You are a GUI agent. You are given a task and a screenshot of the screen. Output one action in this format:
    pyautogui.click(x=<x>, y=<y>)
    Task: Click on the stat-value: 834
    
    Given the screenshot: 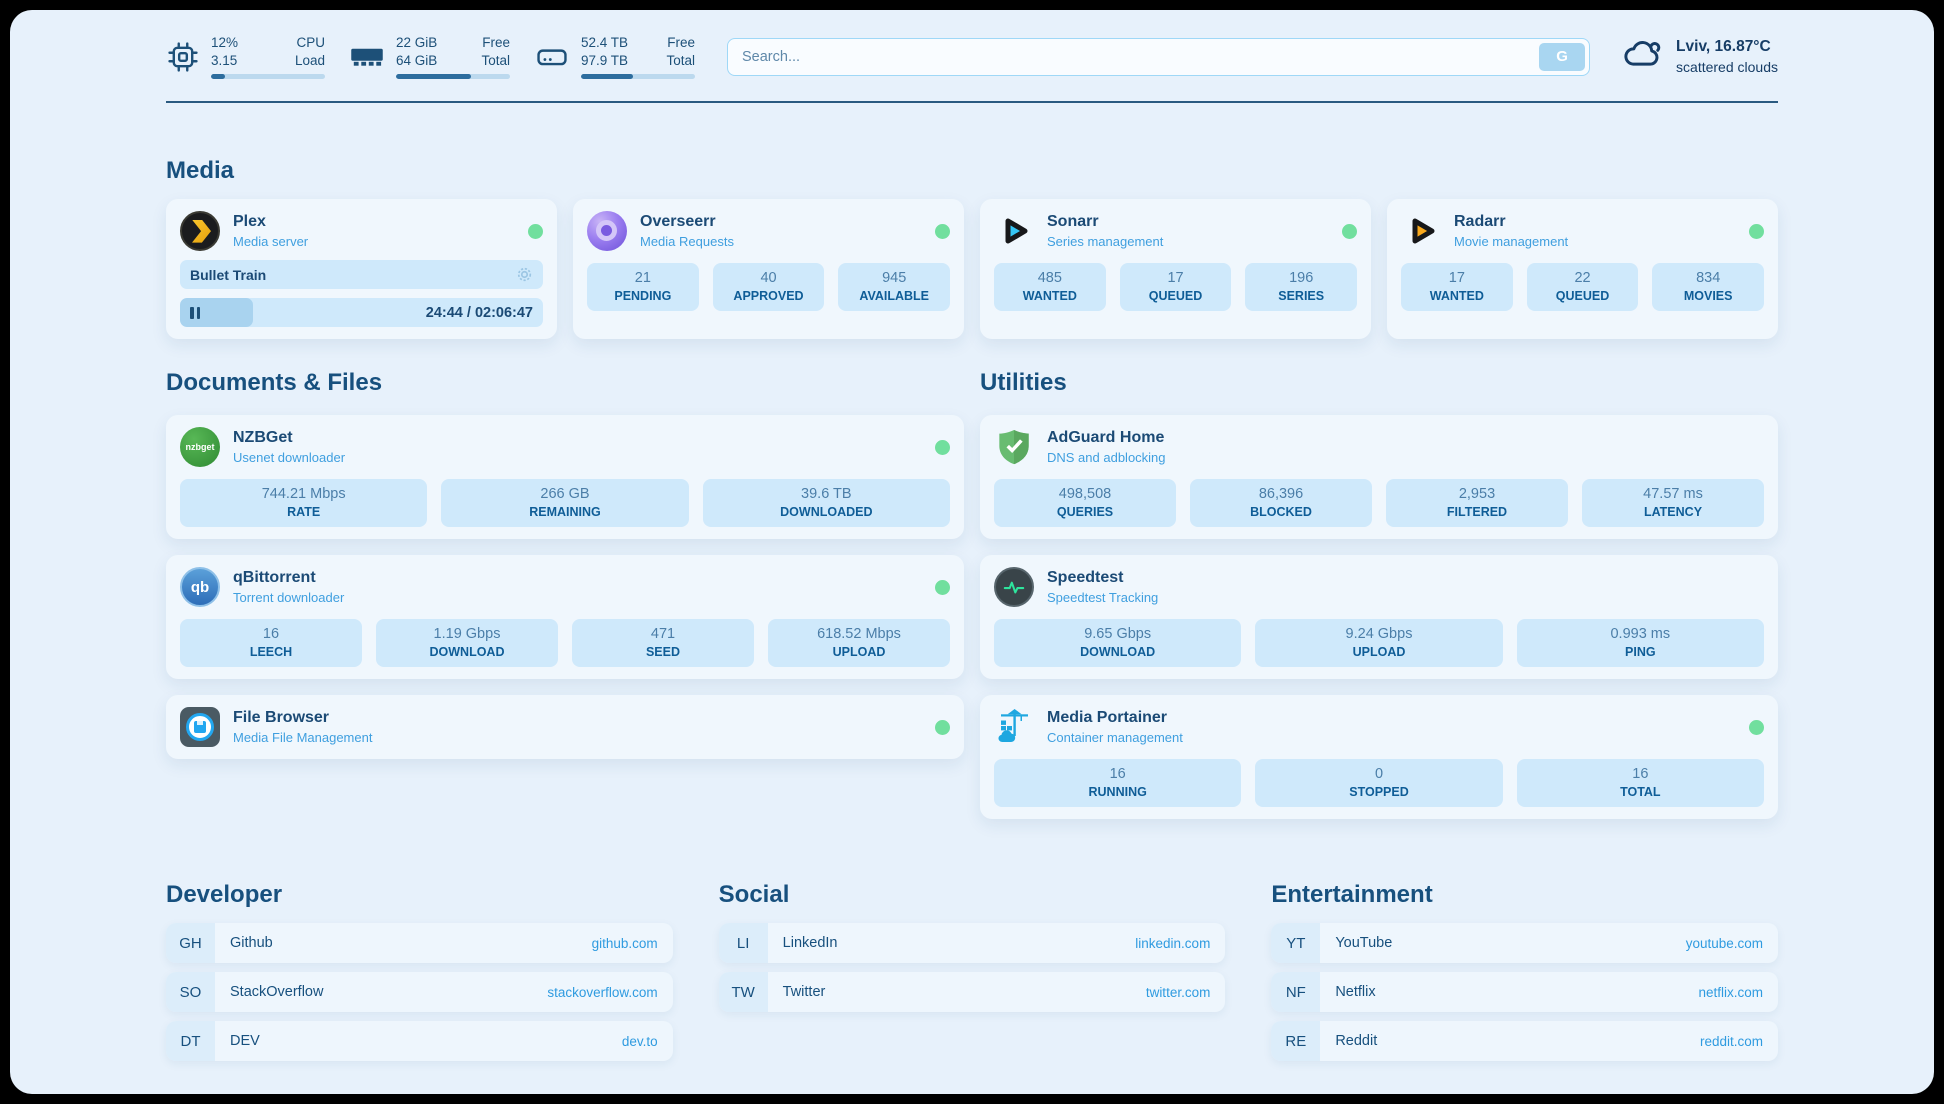 What is the action you would take?
    pyautogui.click(x=1708, y=278)
    